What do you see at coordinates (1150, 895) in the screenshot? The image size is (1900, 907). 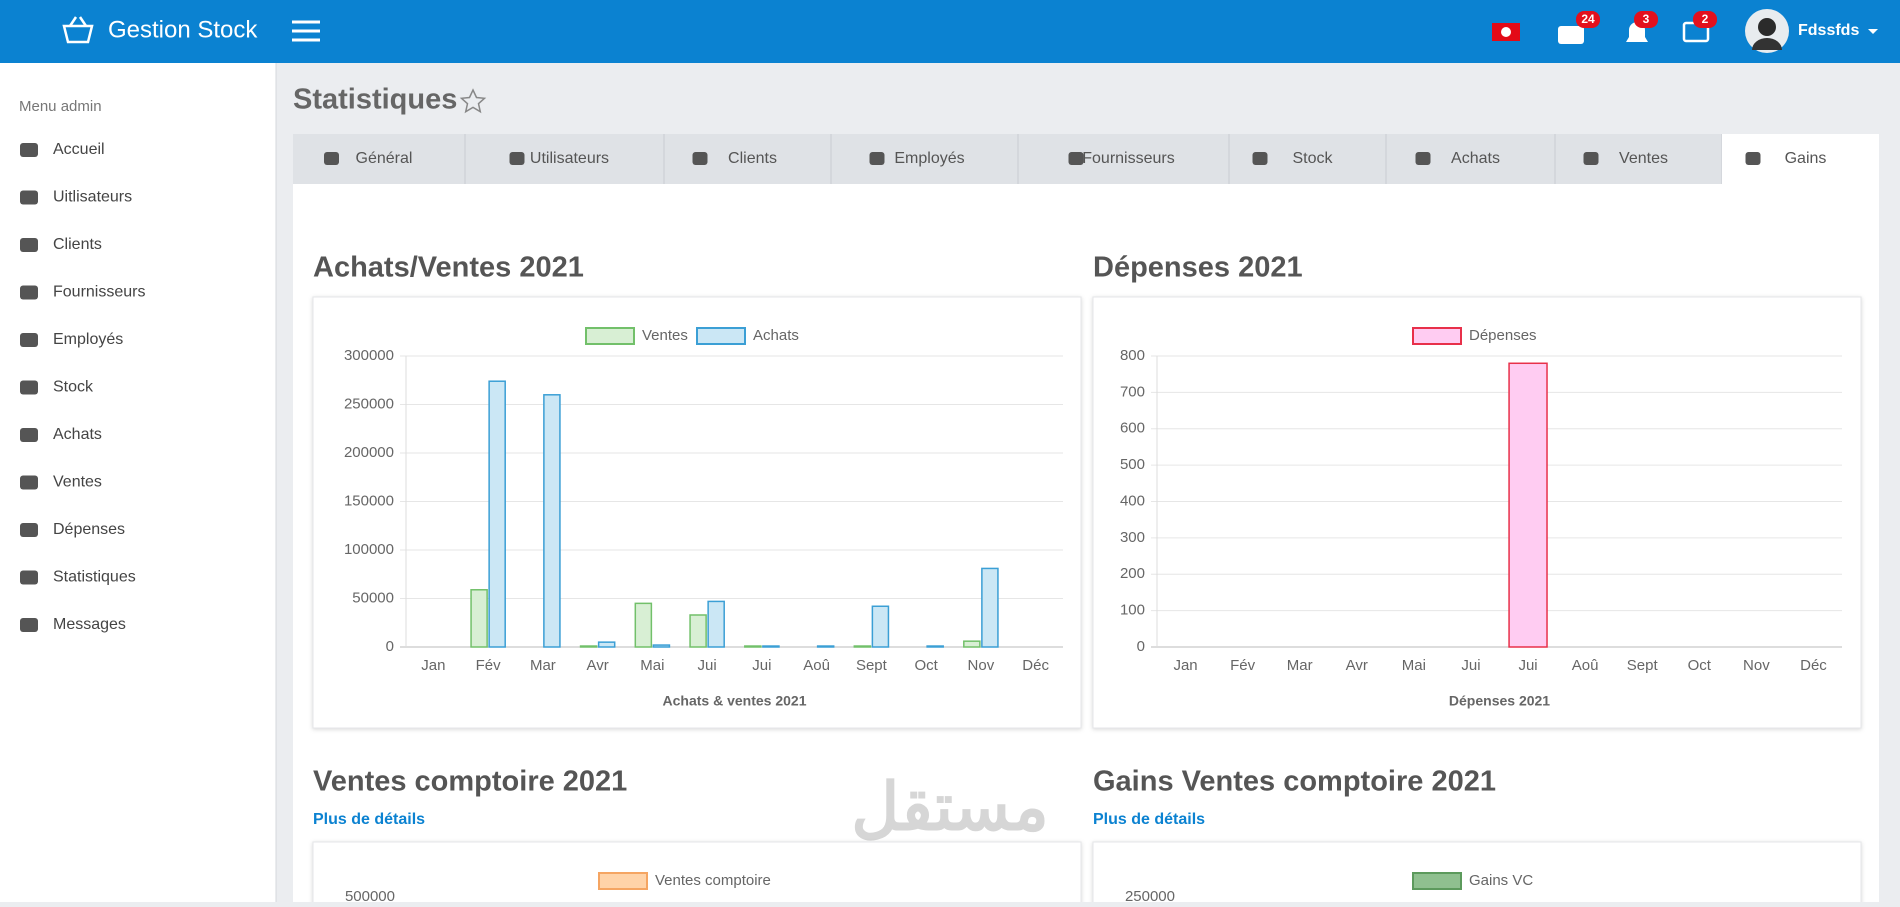 I see `y-tick-label: 250000` at bounding box center [1150, 895].